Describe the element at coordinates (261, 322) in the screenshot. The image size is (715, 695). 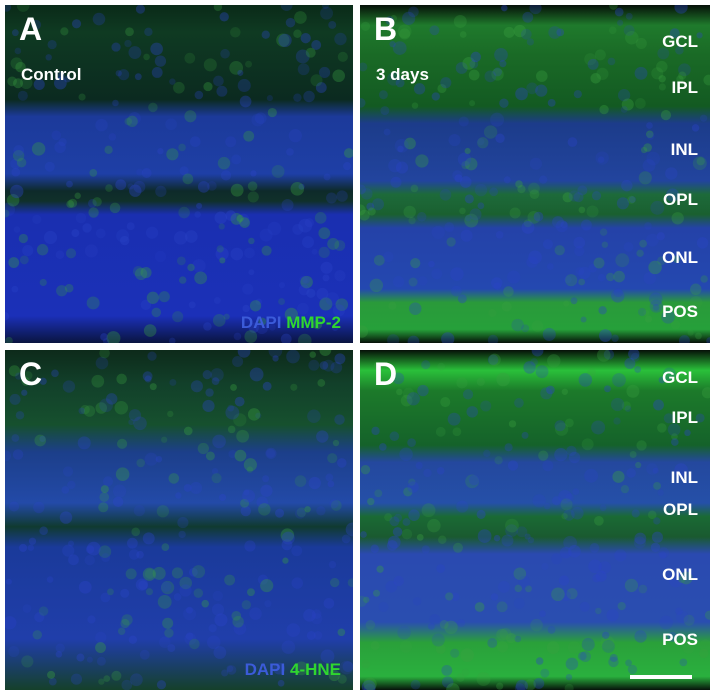
I see `stain: DAPI` at that location.